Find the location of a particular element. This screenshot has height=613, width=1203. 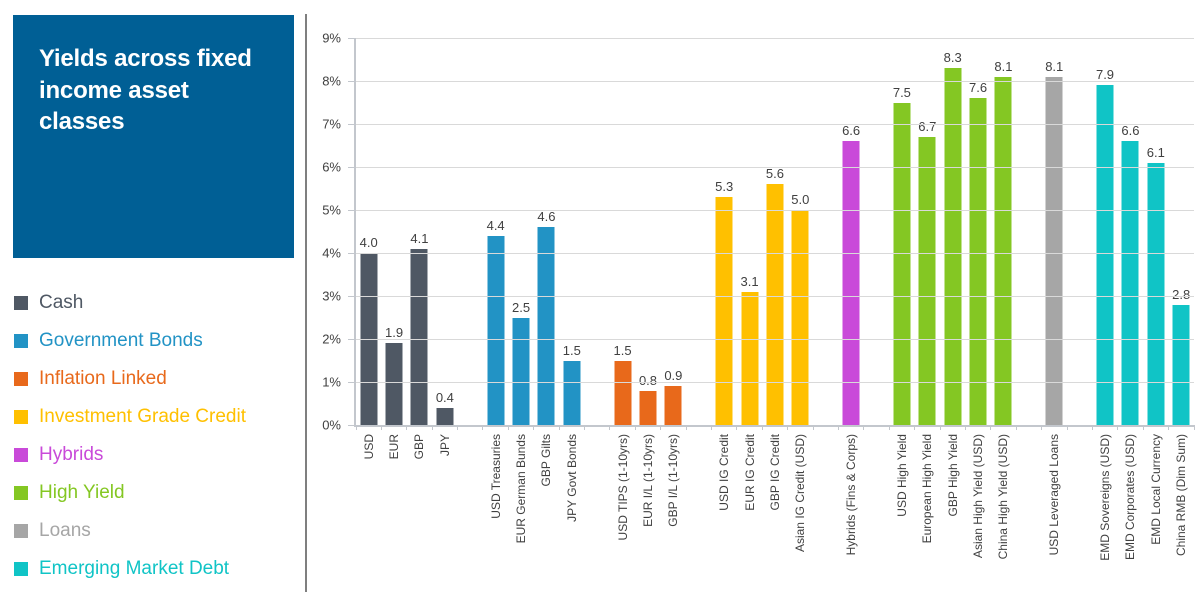

bar-slot-gbp-gilts: 4.6 is located at coordinates (546, 231).